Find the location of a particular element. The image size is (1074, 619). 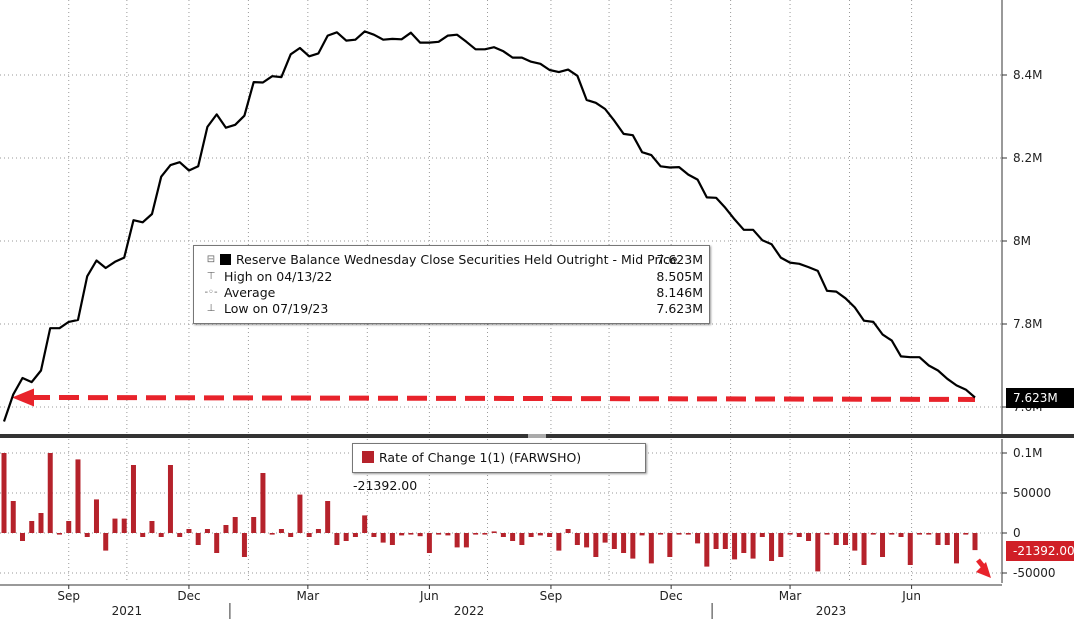

y-tick-label-bottom-0: 0.1M is located at coordinates (1027, 453).